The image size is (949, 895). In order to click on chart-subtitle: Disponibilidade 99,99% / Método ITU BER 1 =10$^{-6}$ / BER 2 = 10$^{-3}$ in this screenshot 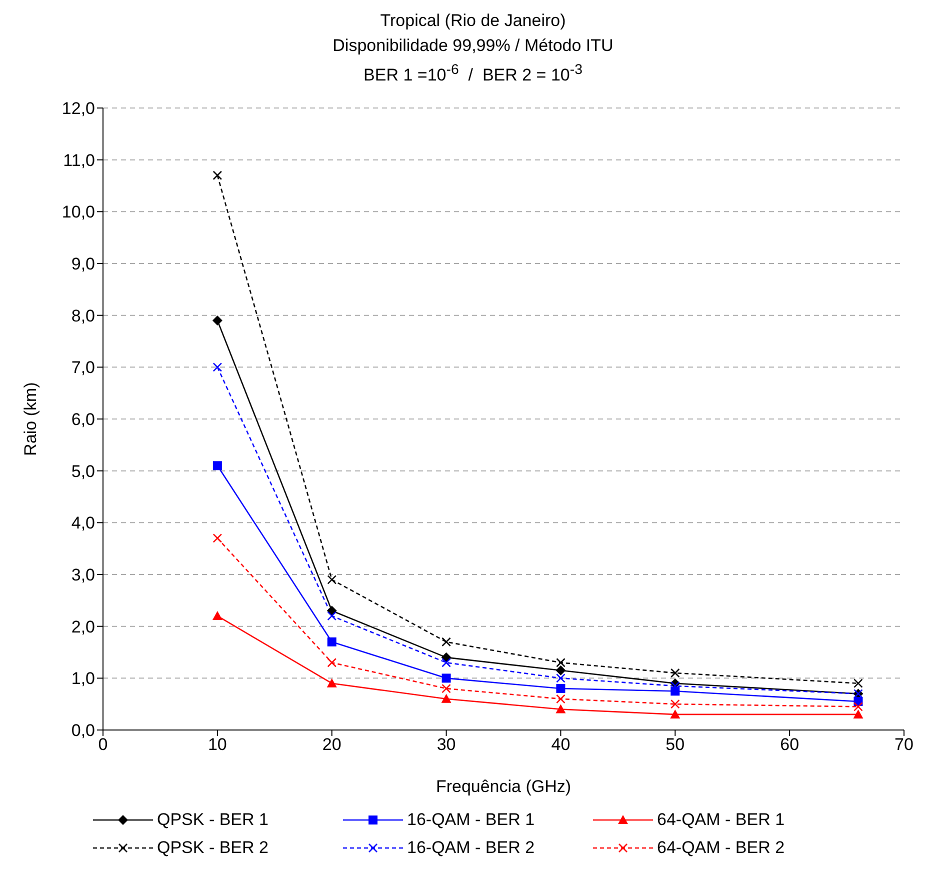, I will do `click(473, 61)`.